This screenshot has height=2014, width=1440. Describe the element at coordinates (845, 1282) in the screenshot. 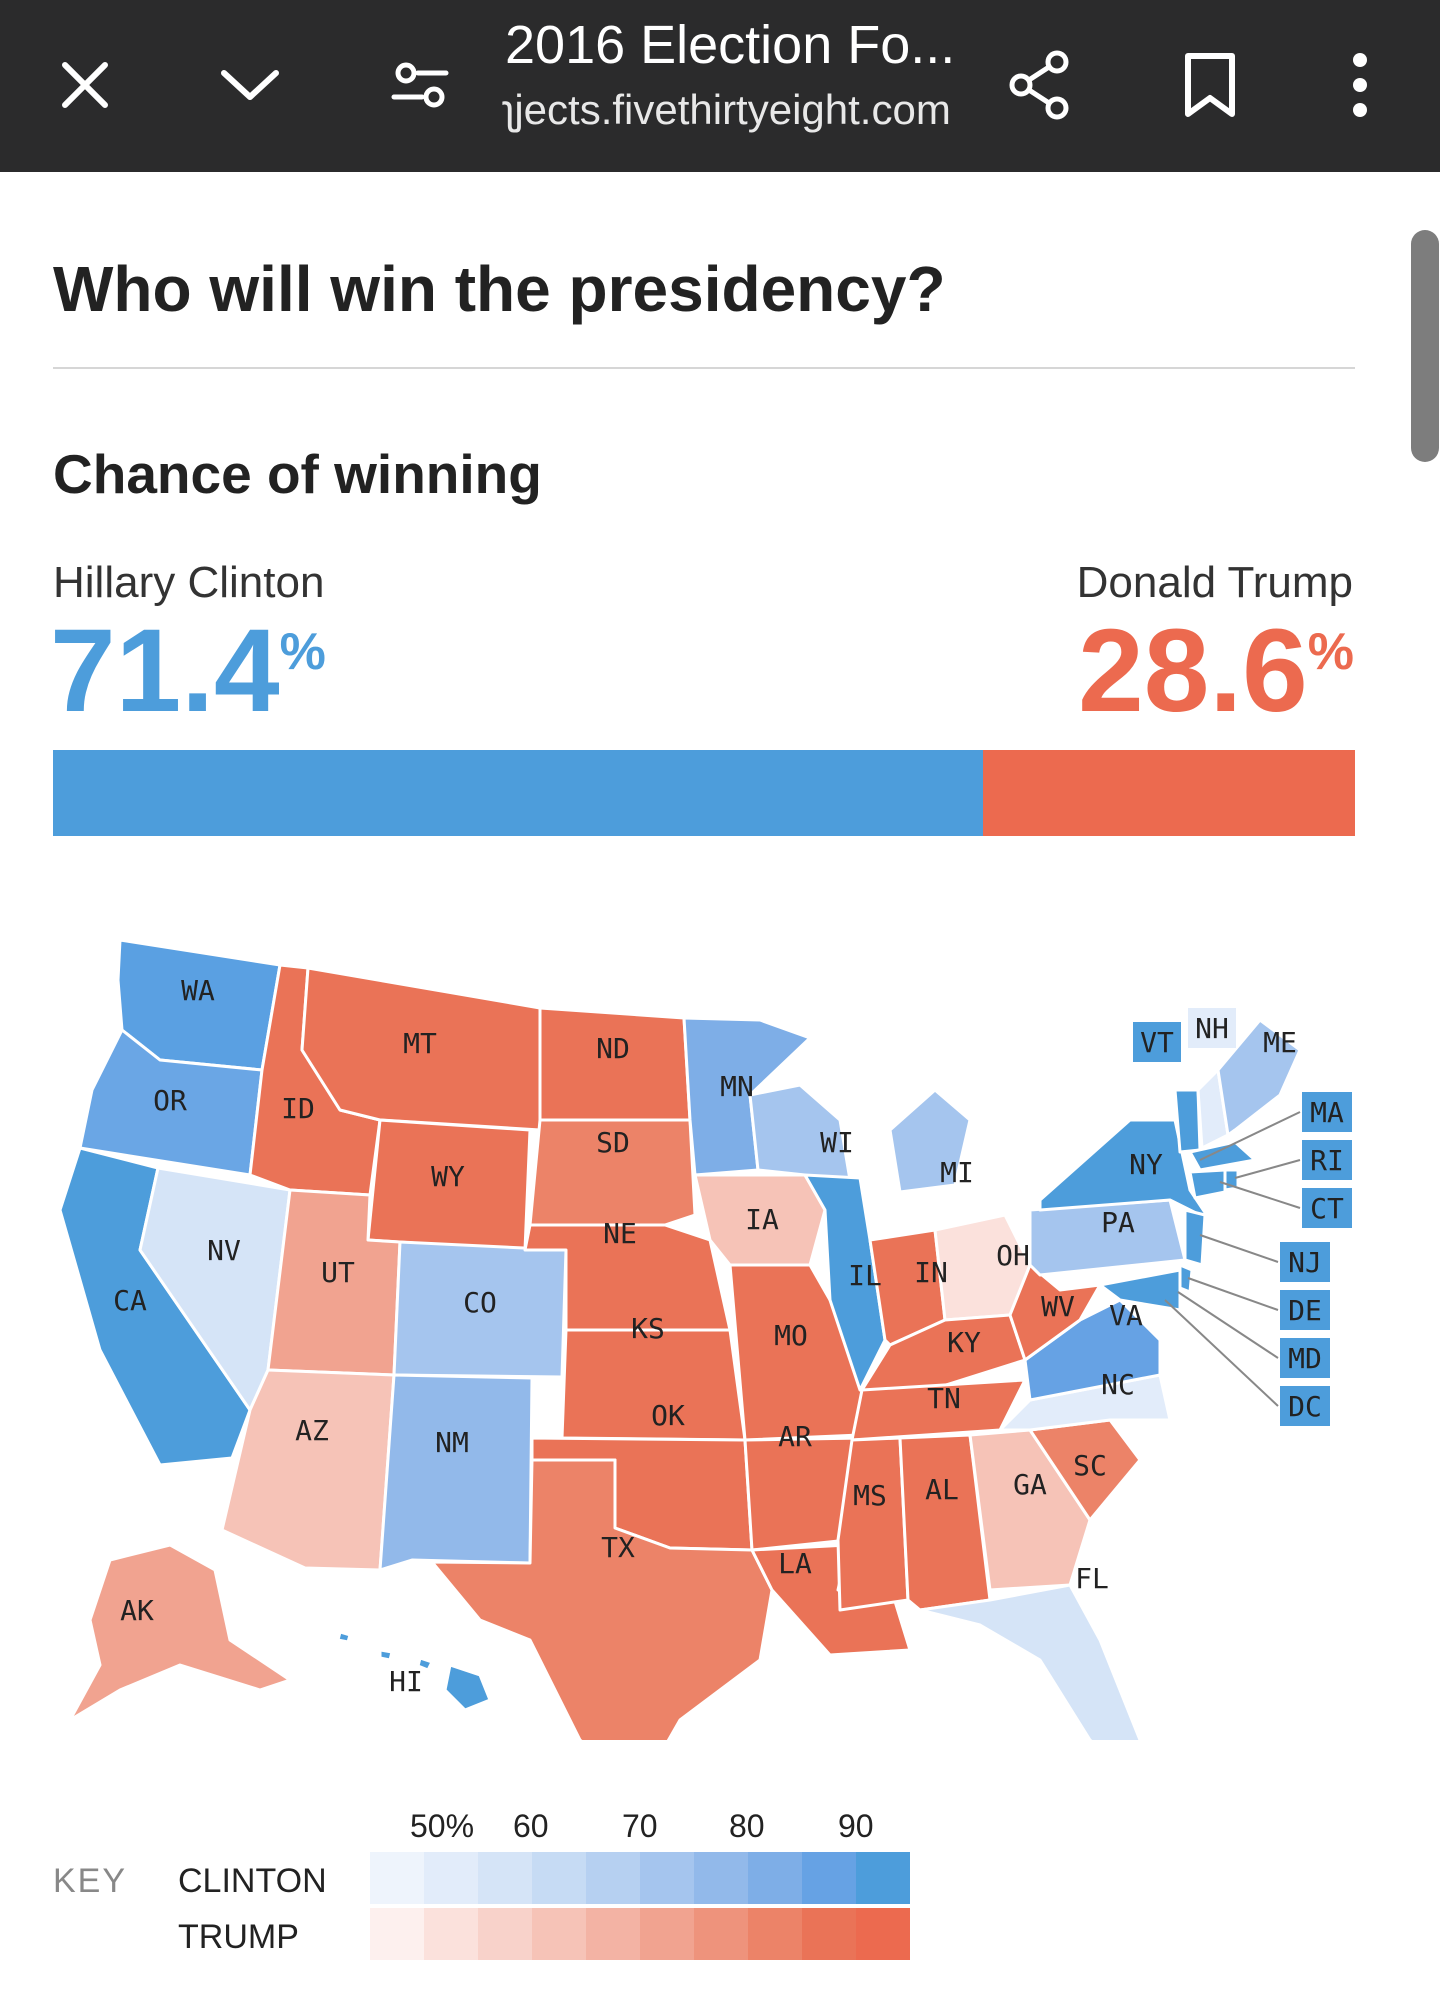

I see `state-IL` at that location.